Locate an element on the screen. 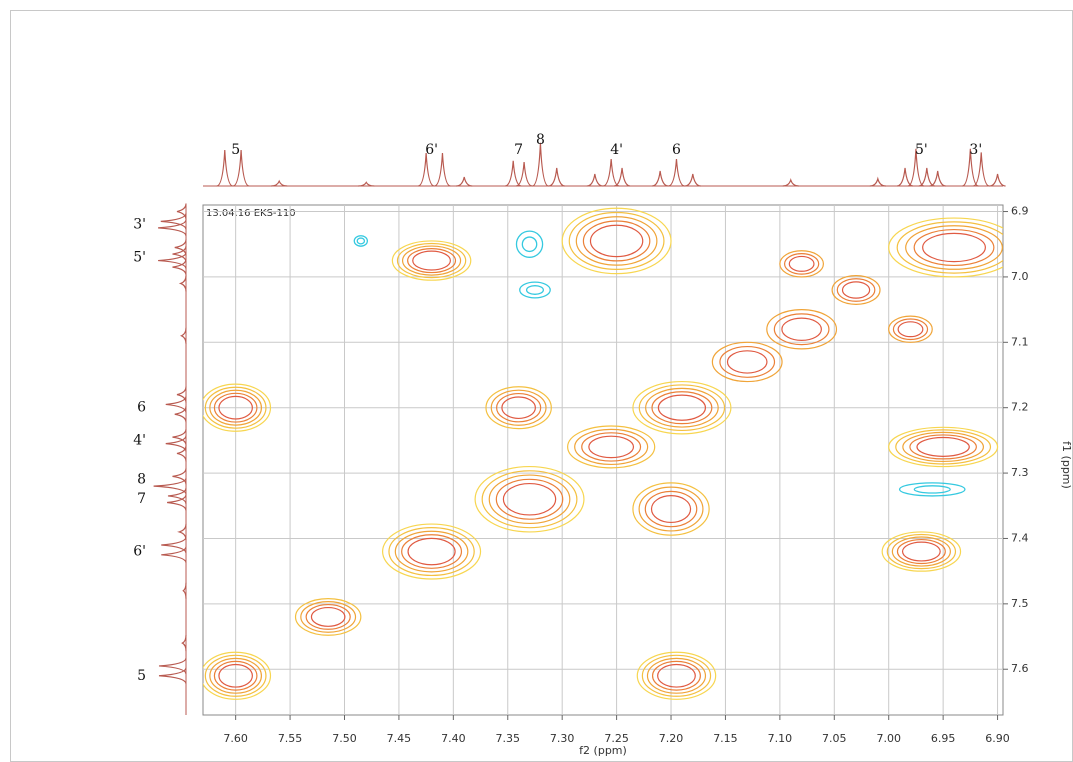 The width and height of the screenshot is (1073, 762). x-tick-label: 7.40 is located at coordinates (453, 738).